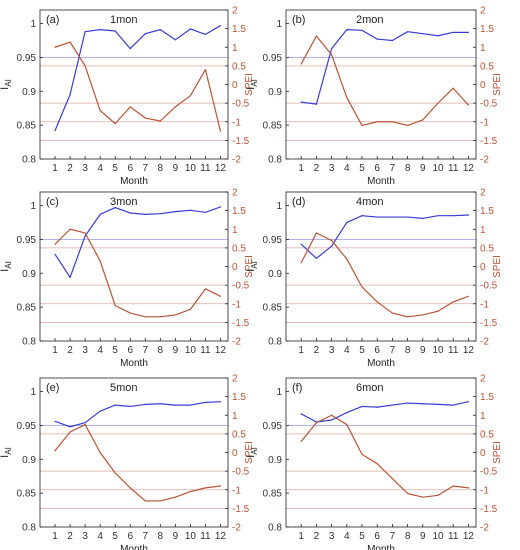 Image resolution: width=520 pixels, height=550 pixels. What do you see at coordinates (347, 168) in the screenshot?
I see `x-tick-label: 4` at bounding box center [347, 168].